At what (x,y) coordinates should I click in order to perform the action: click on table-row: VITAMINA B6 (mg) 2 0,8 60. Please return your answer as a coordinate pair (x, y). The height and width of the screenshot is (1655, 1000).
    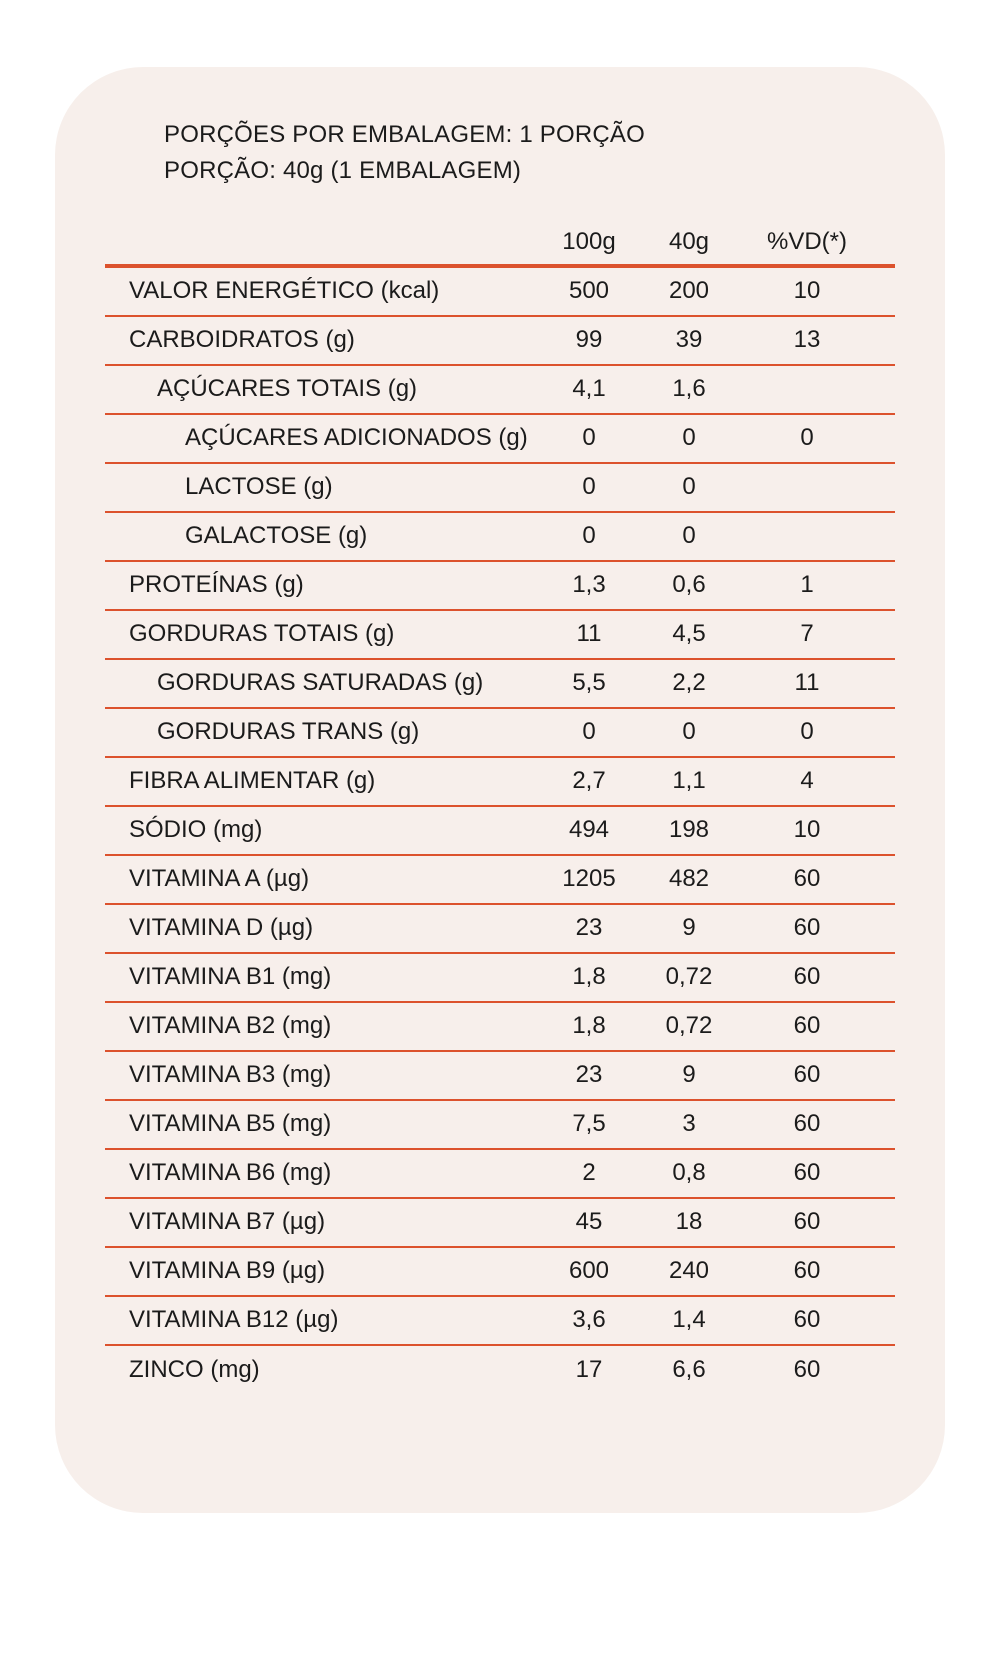
    Looking at the image, I should click on (500, 1174).